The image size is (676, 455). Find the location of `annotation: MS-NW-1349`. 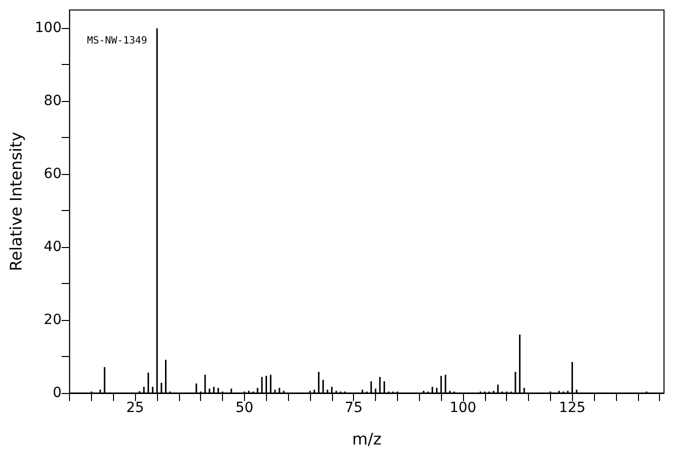

annotation: MS-NW-1349 is located at coordinates (117, 41).